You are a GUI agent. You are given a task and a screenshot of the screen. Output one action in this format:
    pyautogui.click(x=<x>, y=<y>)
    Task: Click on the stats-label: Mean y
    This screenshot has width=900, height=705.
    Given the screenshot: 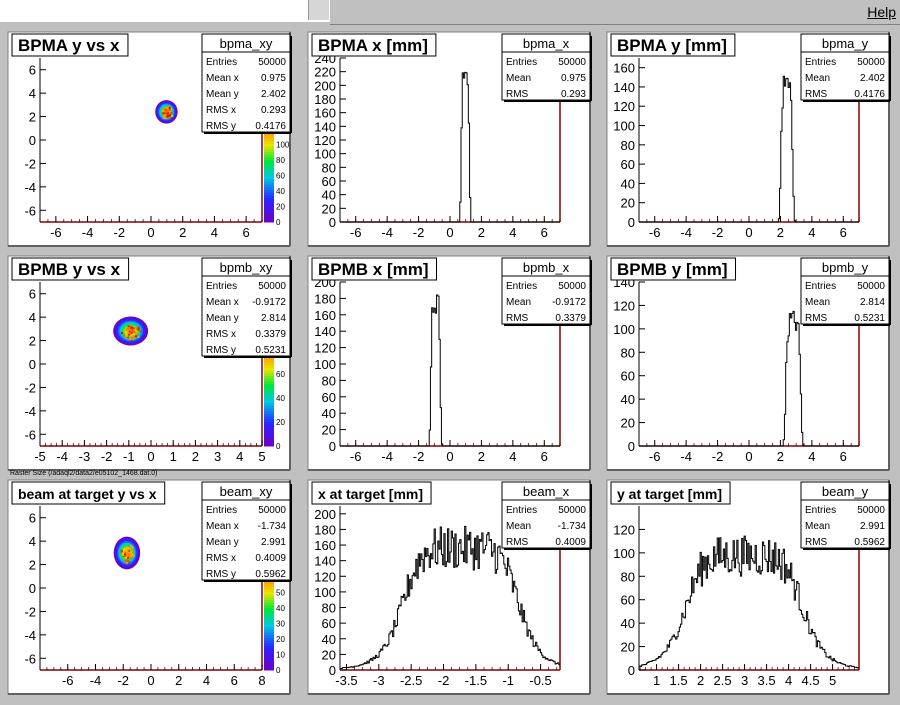 What is the action you would take?
    pyautogui.click(x=222, y=318)
    